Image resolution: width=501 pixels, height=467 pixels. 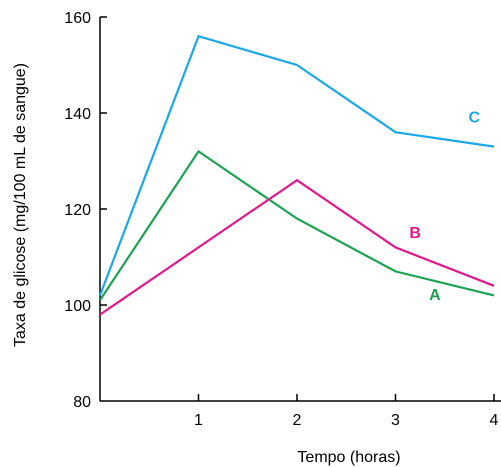 What do you see at coordinates (297, 420) in the screenshot?
I see `x-tick-label: 2` at bounding box center [297, 420].